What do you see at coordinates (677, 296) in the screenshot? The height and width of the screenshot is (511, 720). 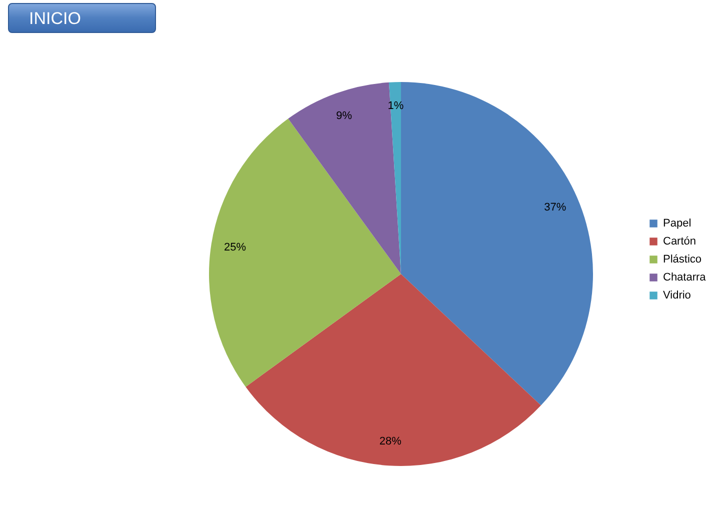 I see `legend-label: Vidrio` at bounding box center [677, 296].